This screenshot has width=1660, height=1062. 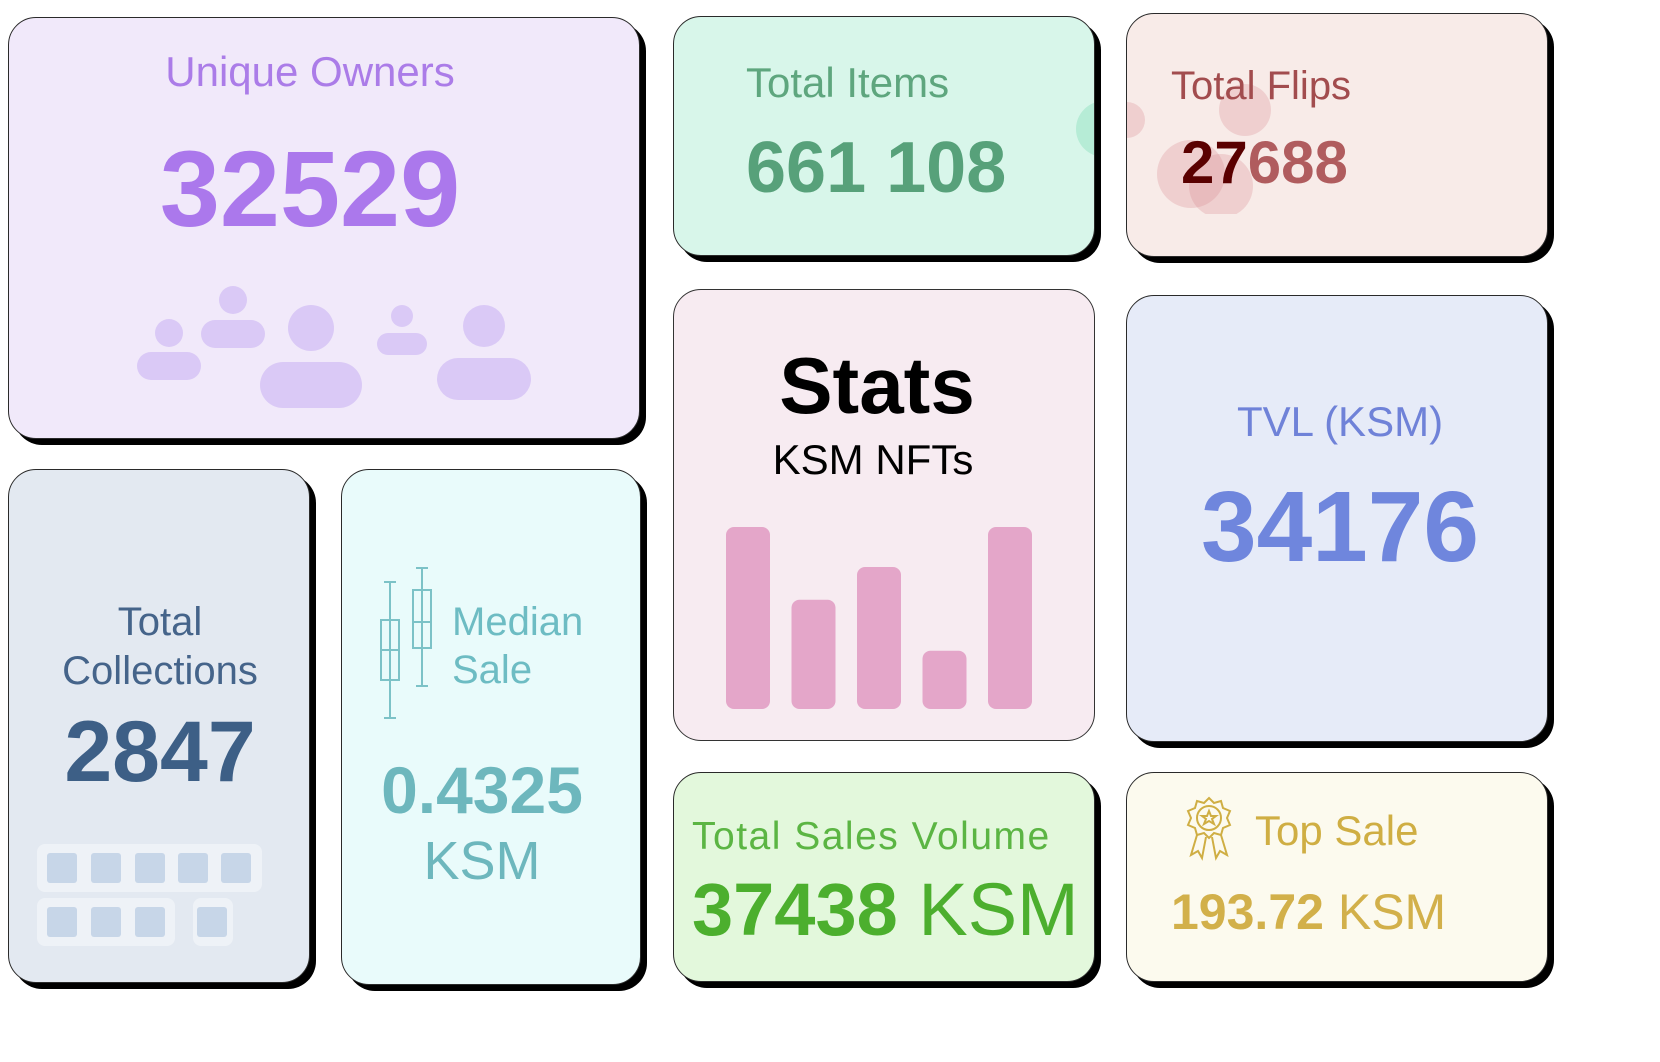 What do you see at coordinates (1340, 421) in the screenshot?
I see `tvl-label: TVL (KSM)` at bounding box center [1340, 421].